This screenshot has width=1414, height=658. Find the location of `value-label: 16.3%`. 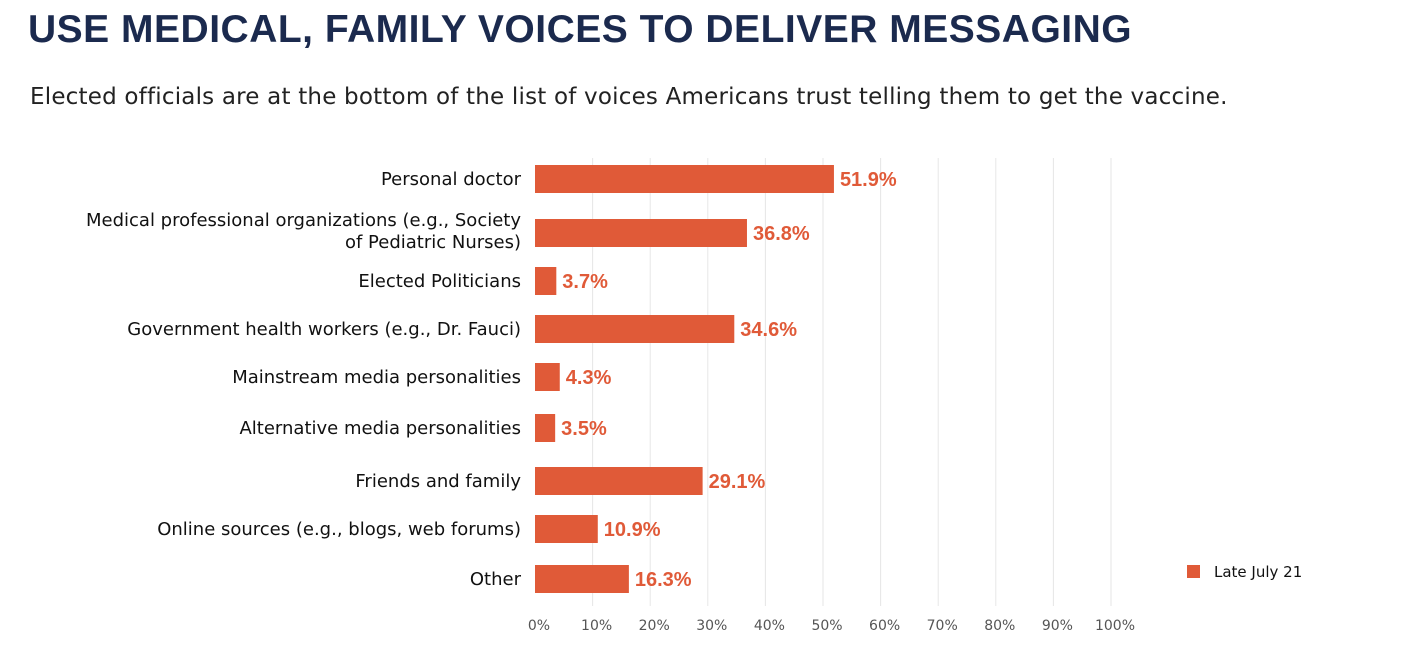

value-label: 16.3% is located at coordinates (663, 580).